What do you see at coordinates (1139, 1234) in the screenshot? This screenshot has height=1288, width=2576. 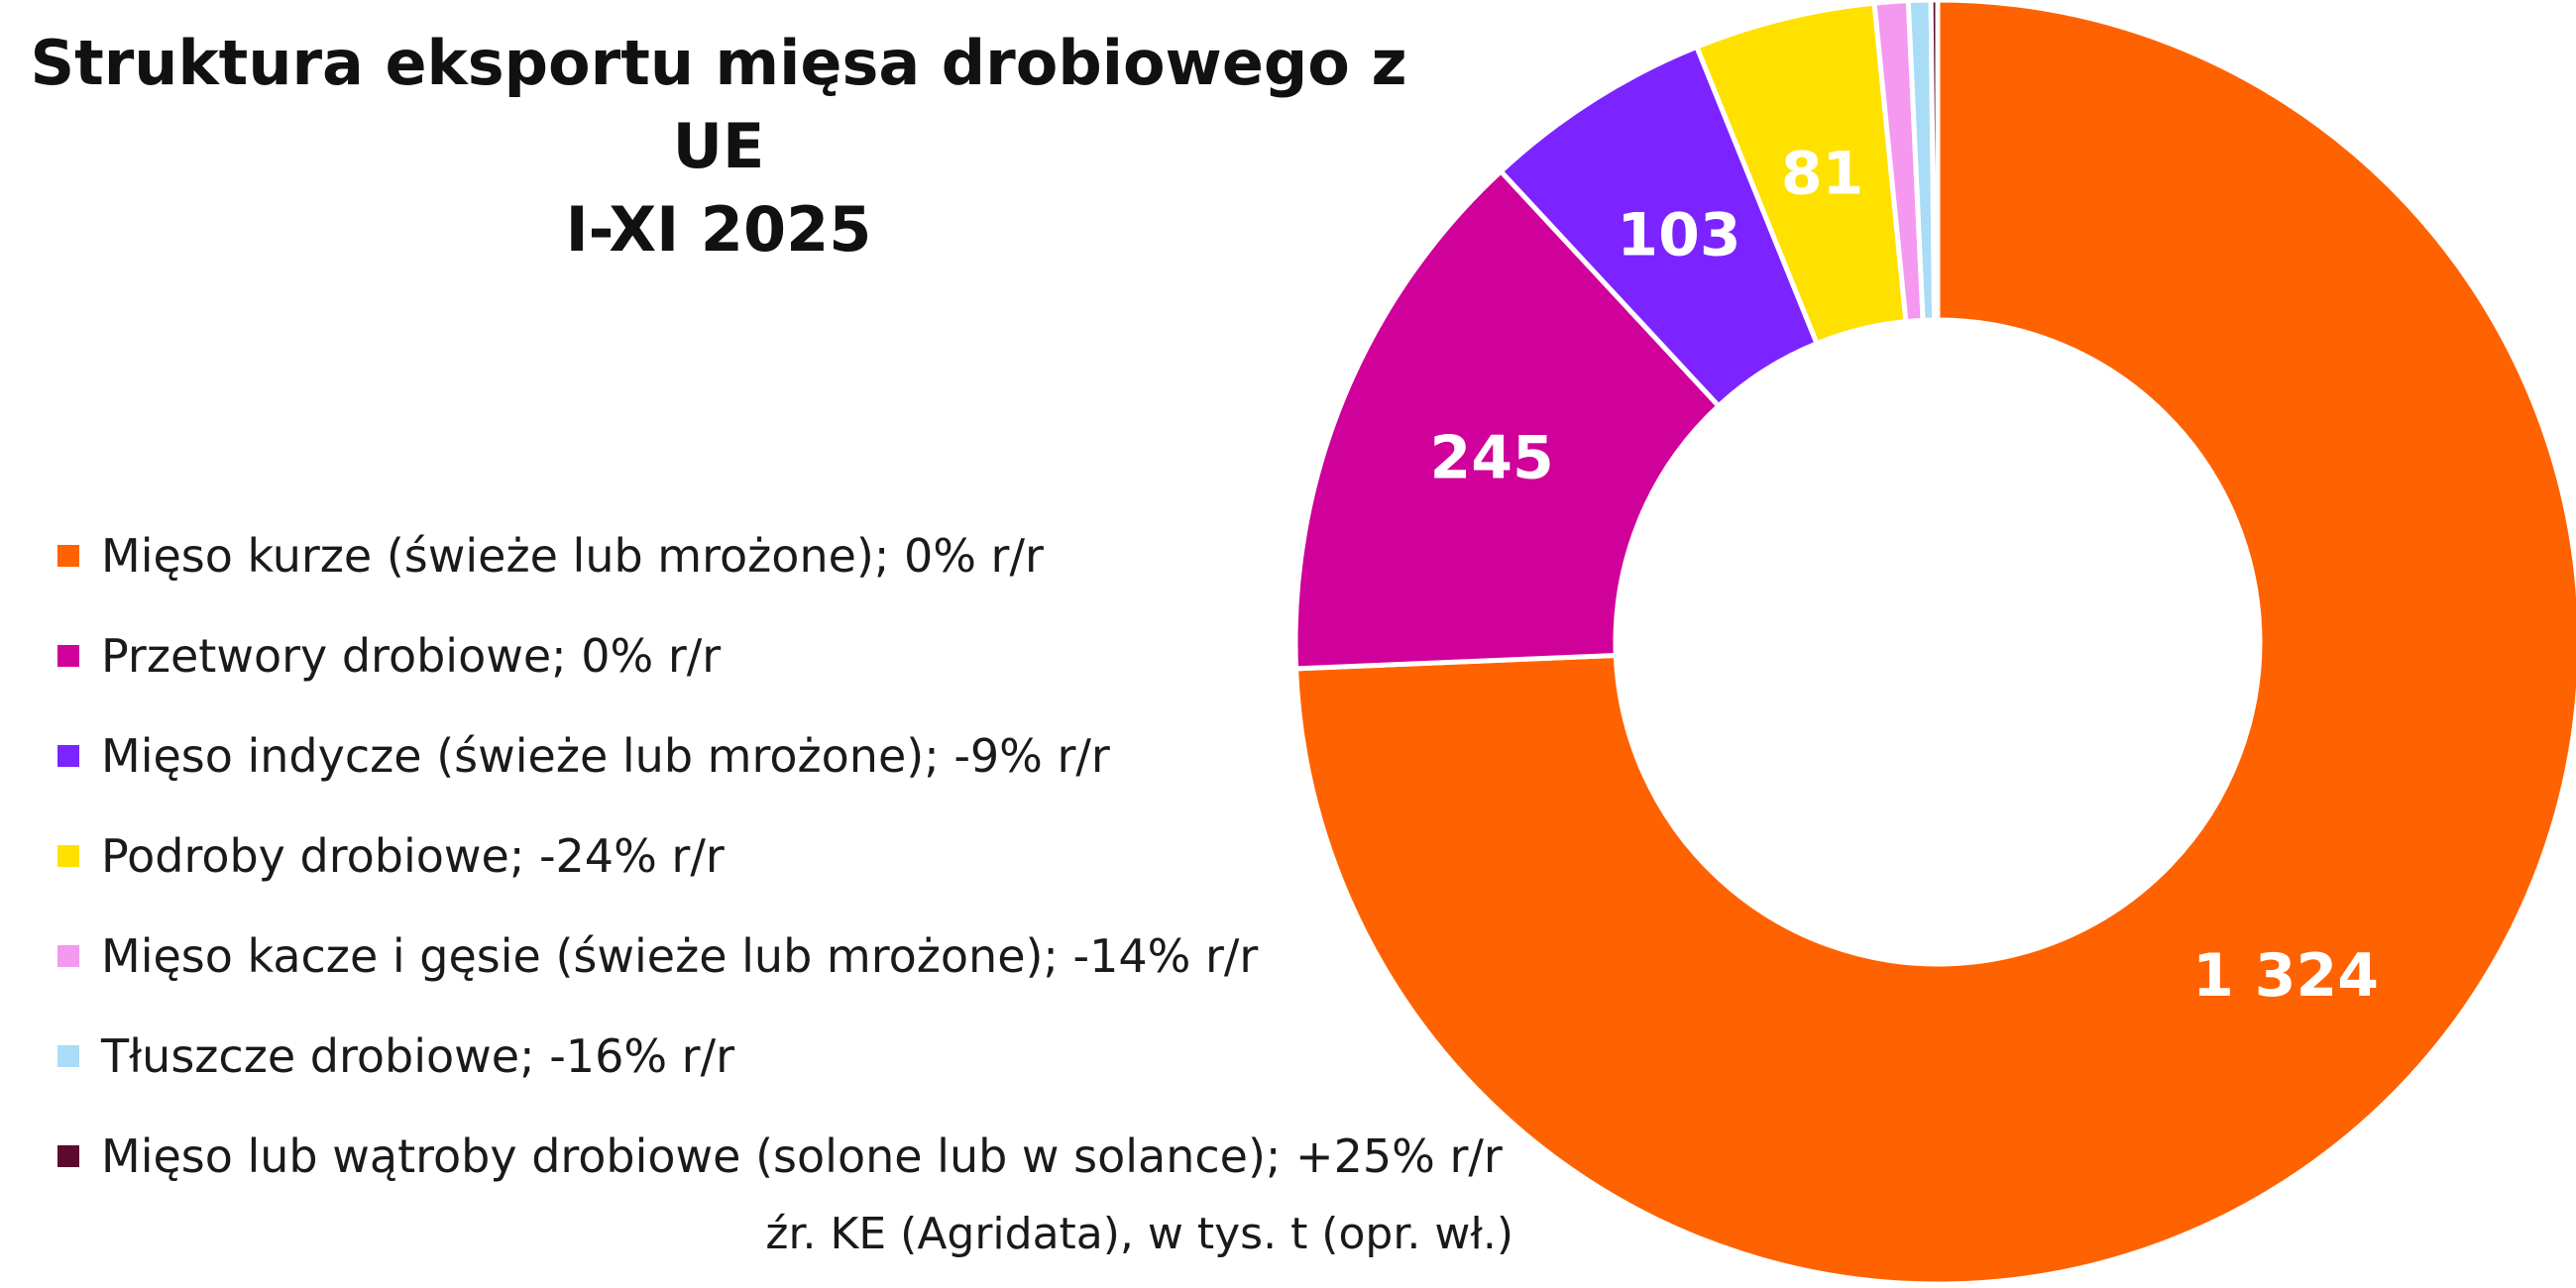 I see `source-note: źr. KE (Agridata), w tys. t (opr. wł.)` at bounding box center [1139, 1234].